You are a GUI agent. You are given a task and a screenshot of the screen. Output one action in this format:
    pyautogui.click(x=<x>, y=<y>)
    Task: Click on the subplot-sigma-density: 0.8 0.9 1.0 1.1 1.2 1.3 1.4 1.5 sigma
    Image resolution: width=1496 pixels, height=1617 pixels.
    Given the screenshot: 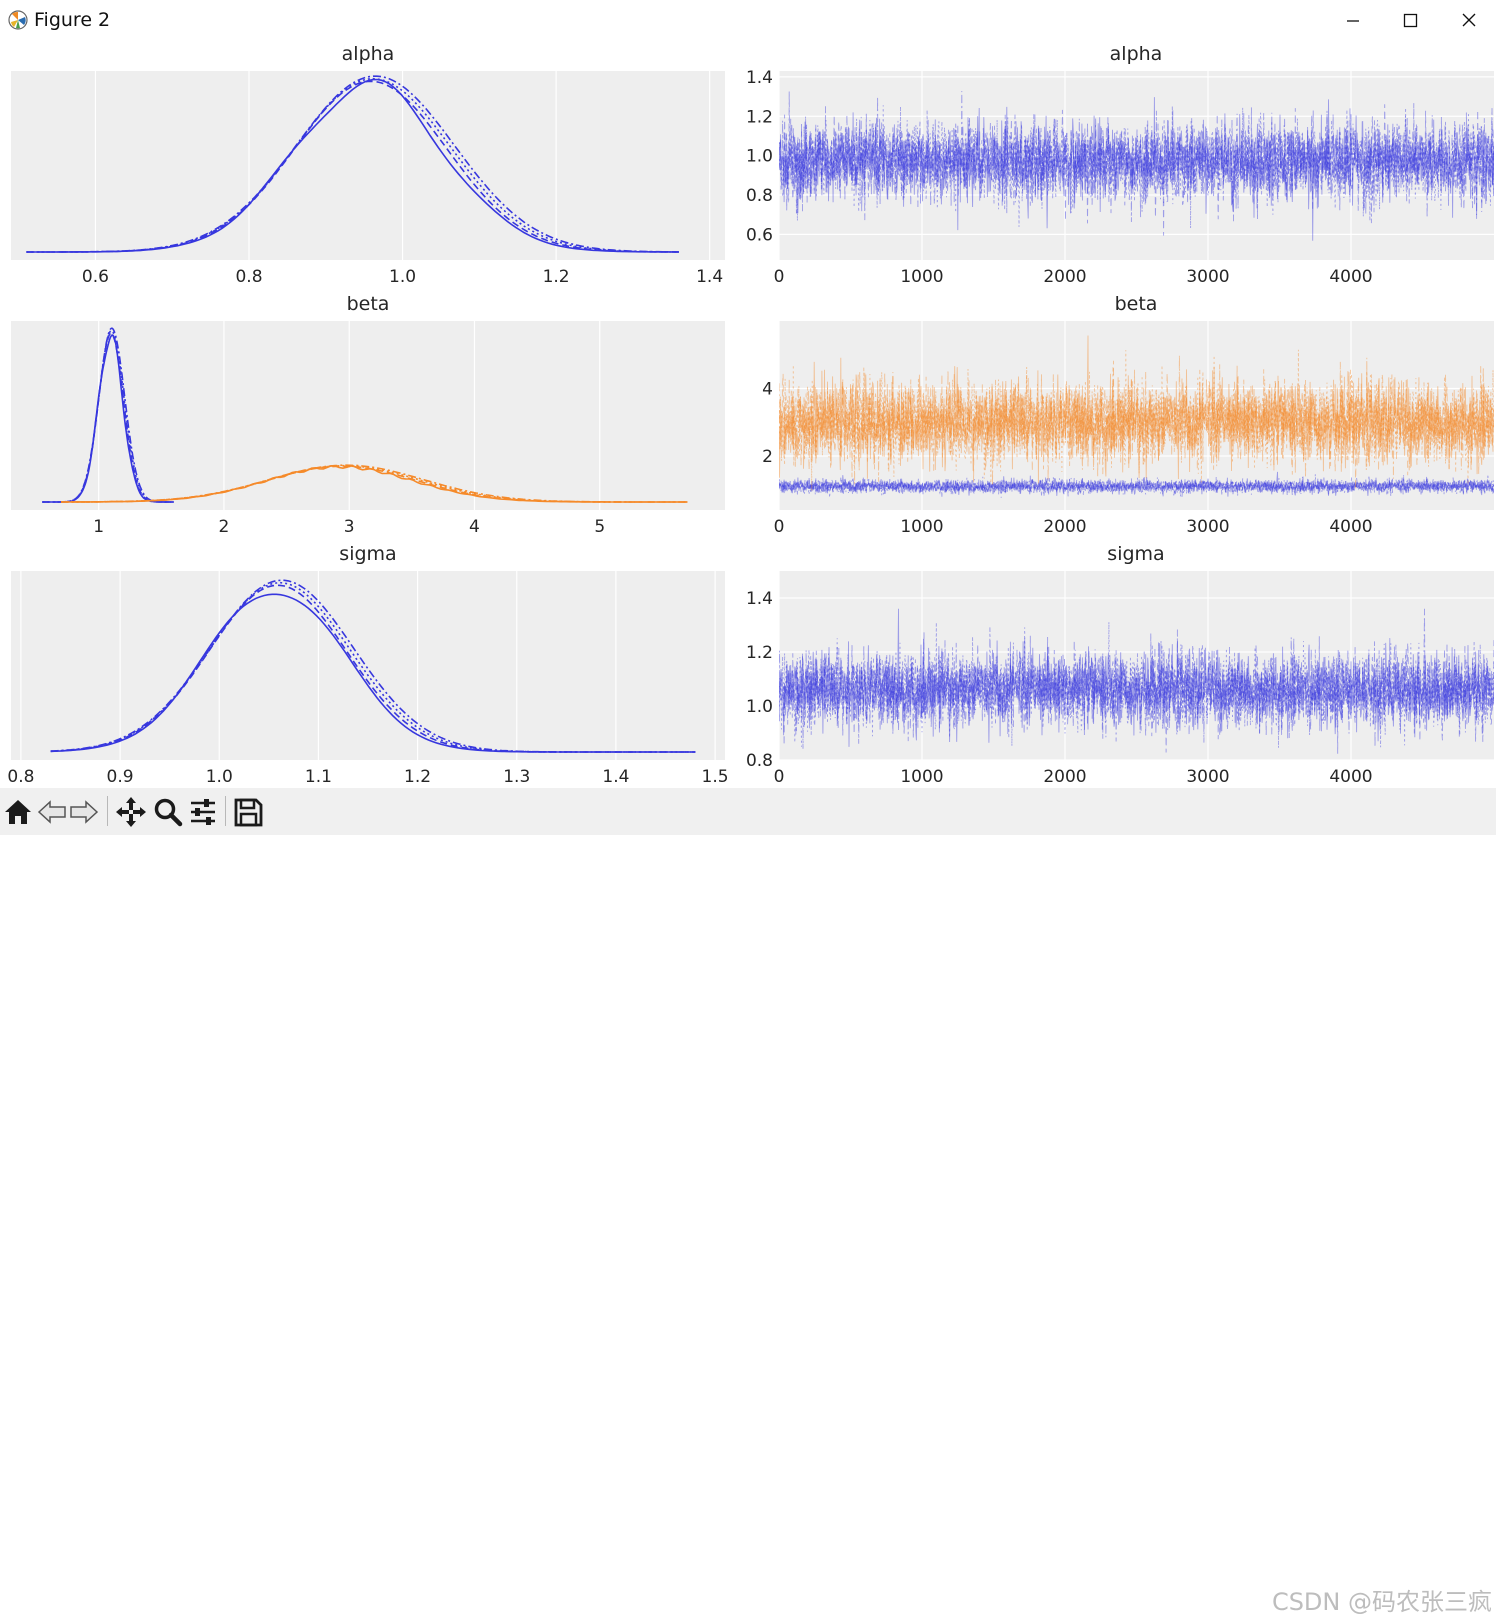 What is the action you would take?
    pyautogui.click(x=367, y=665)
    